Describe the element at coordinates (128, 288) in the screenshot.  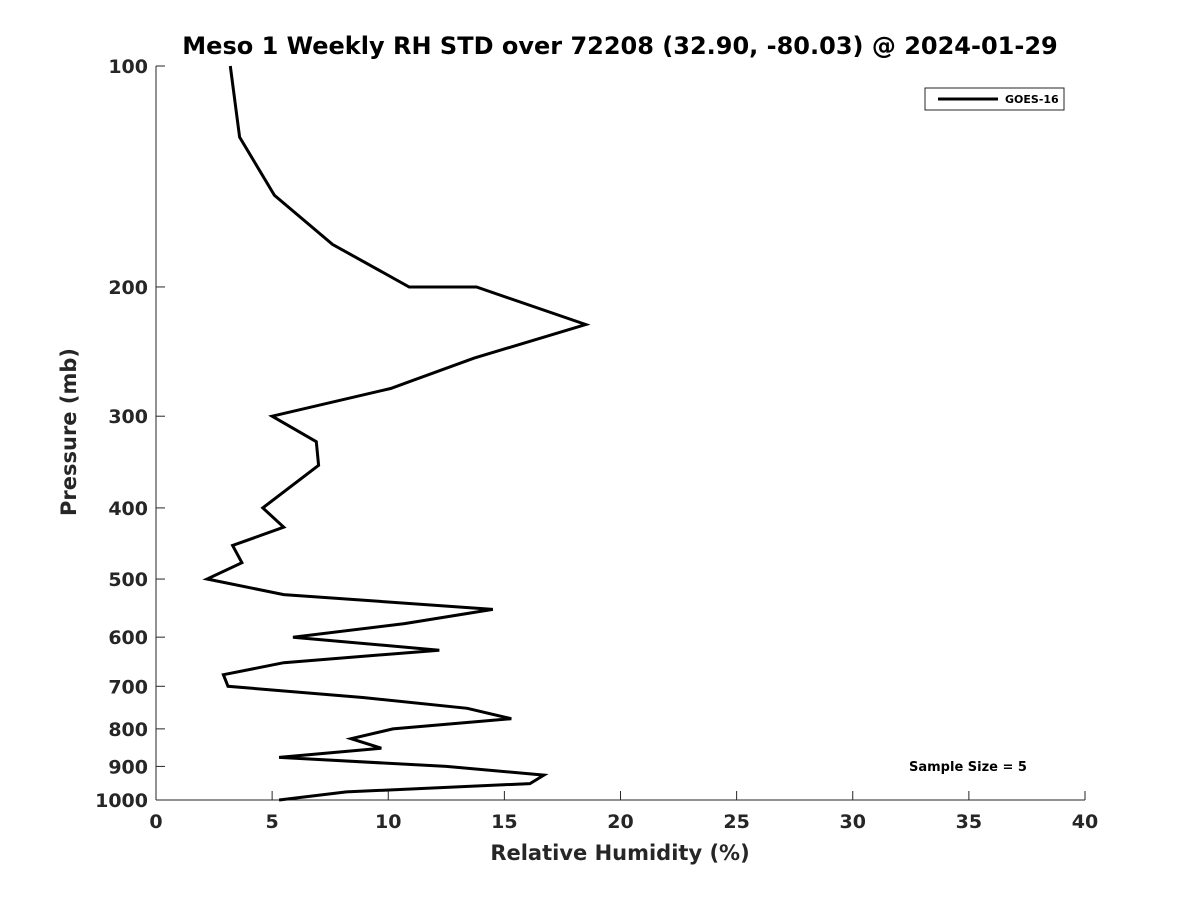
I see `y-tick-label: 200` at that location.